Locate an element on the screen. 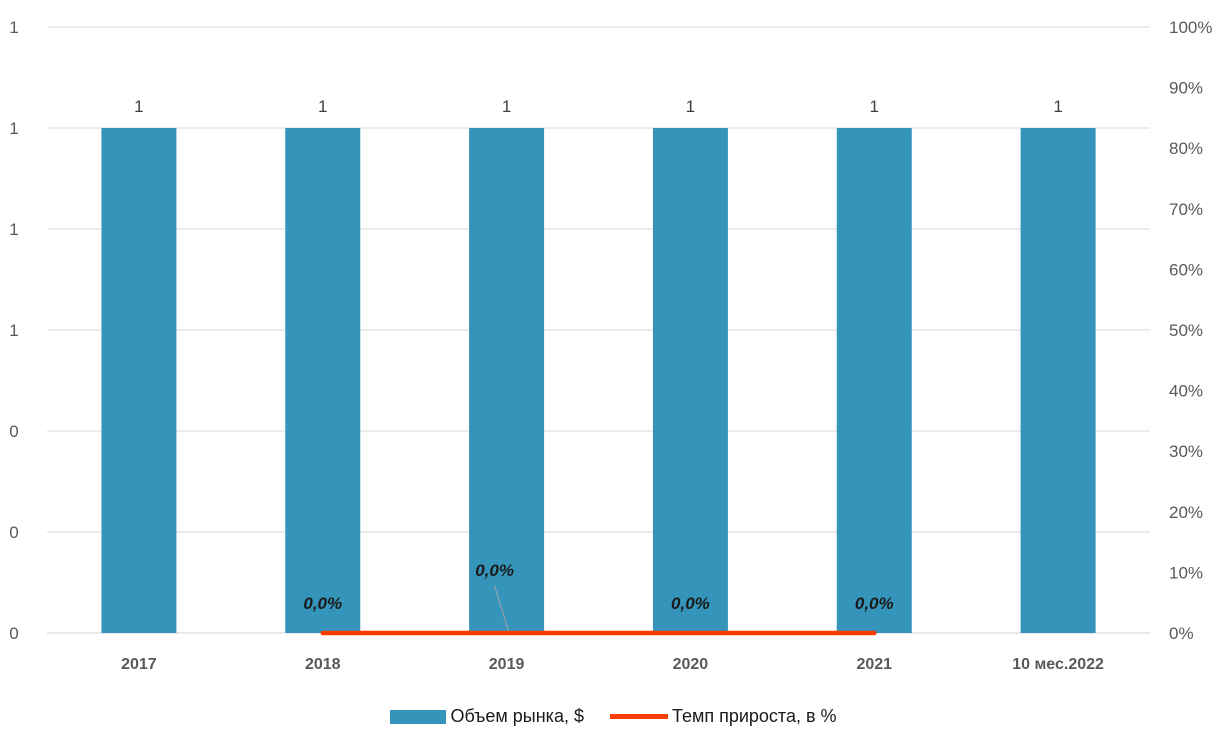 The height and width of the screenshot is (731, 1227). right-tick-label: 100% is located at coordinates (1190, 27).